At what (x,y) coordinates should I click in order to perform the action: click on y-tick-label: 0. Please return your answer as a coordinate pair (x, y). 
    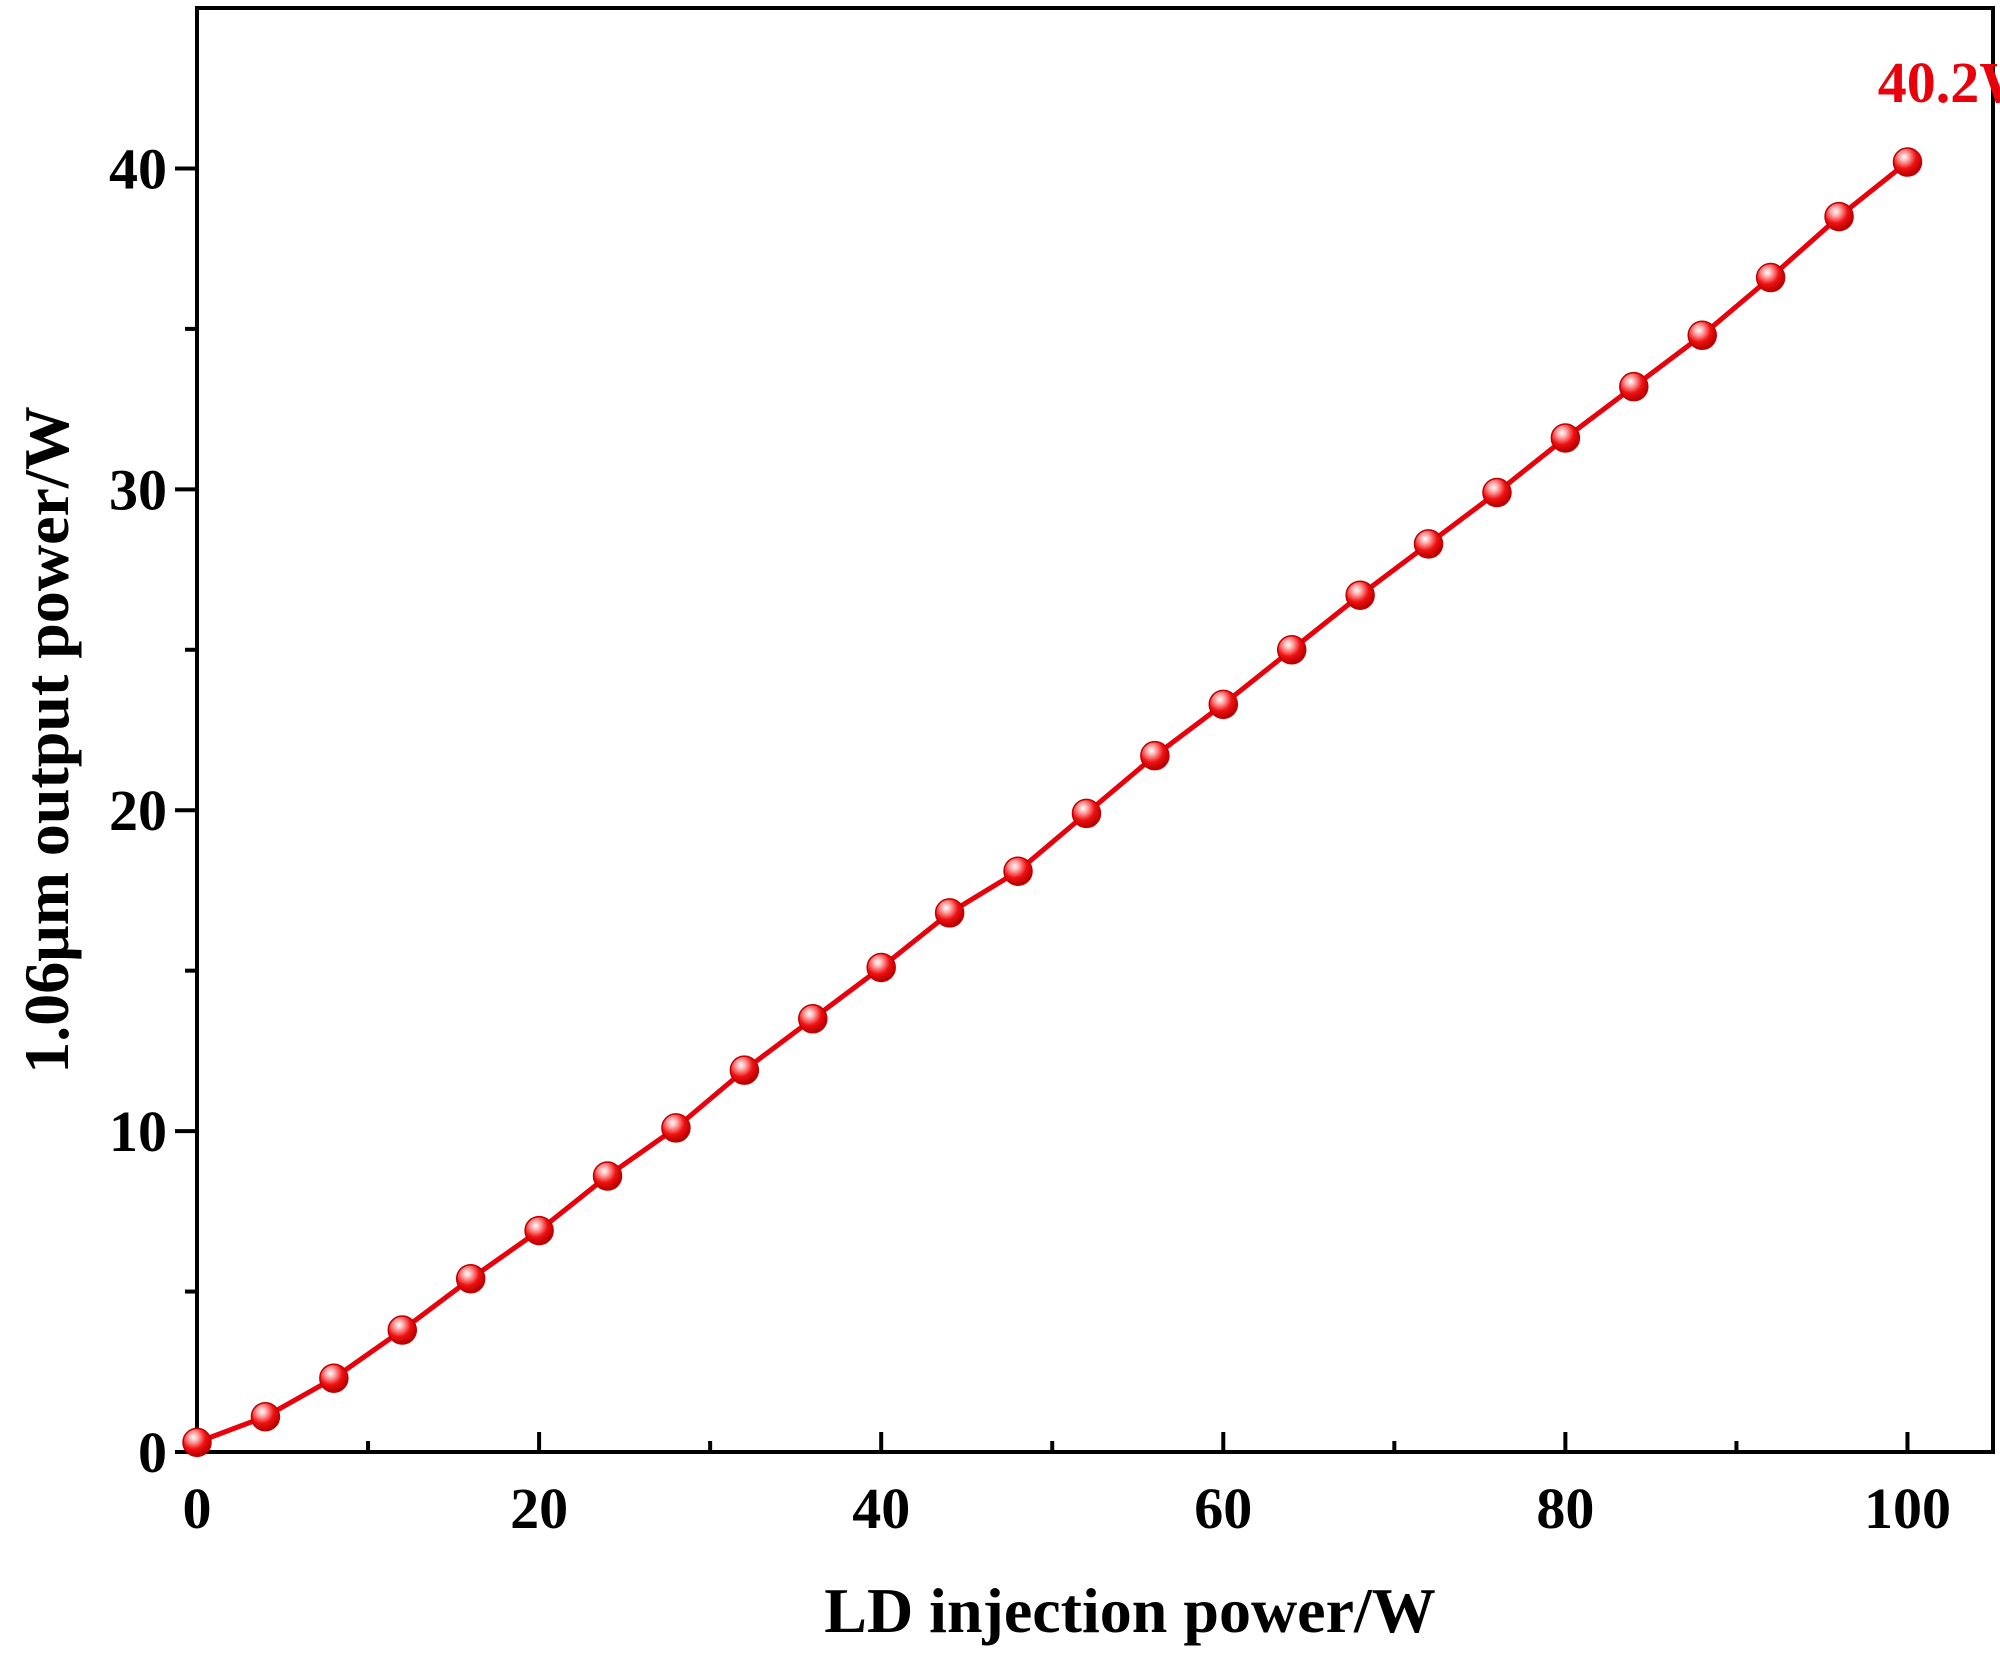
    Looking at the image, I should click on (152, 1452).